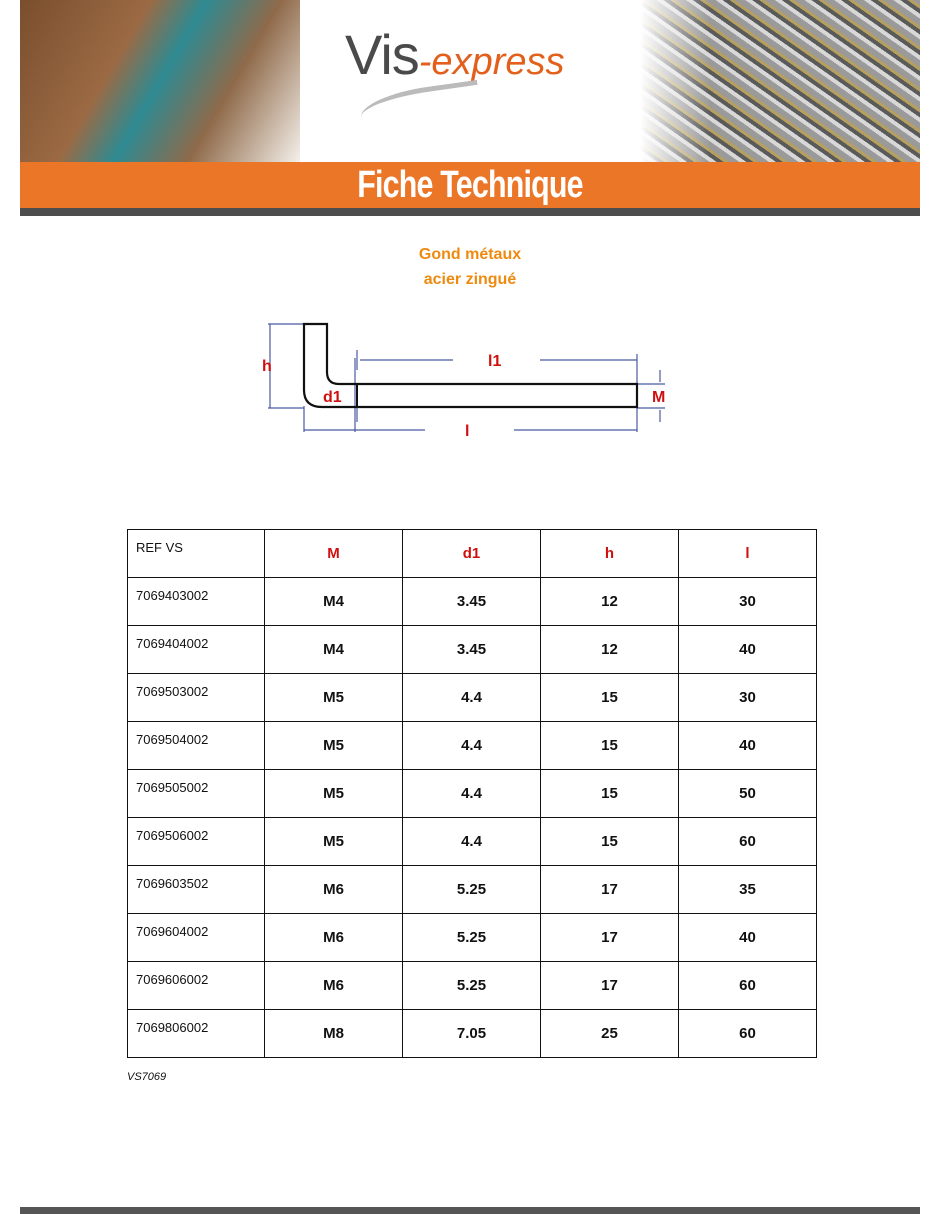 This screenshot has width=940, height=1214. What do you see at coordinates (333, 553) in the screenshot?
I see `column-header: M` at bounding box center [333, 553].